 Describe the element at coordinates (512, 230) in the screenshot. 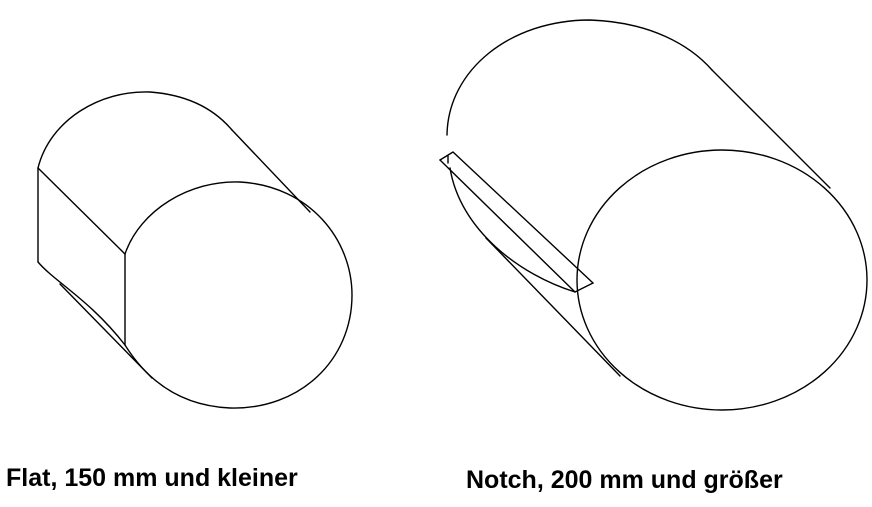

I see `notch-lower-back-edge` at that location.